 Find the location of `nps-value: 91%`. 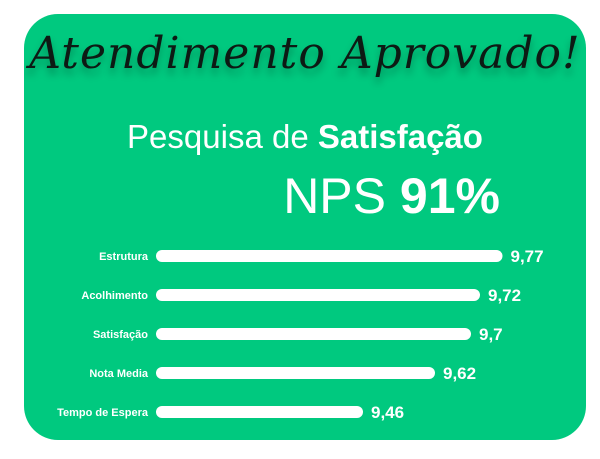

nps-value: 91% is located at coordinates (449, 196).